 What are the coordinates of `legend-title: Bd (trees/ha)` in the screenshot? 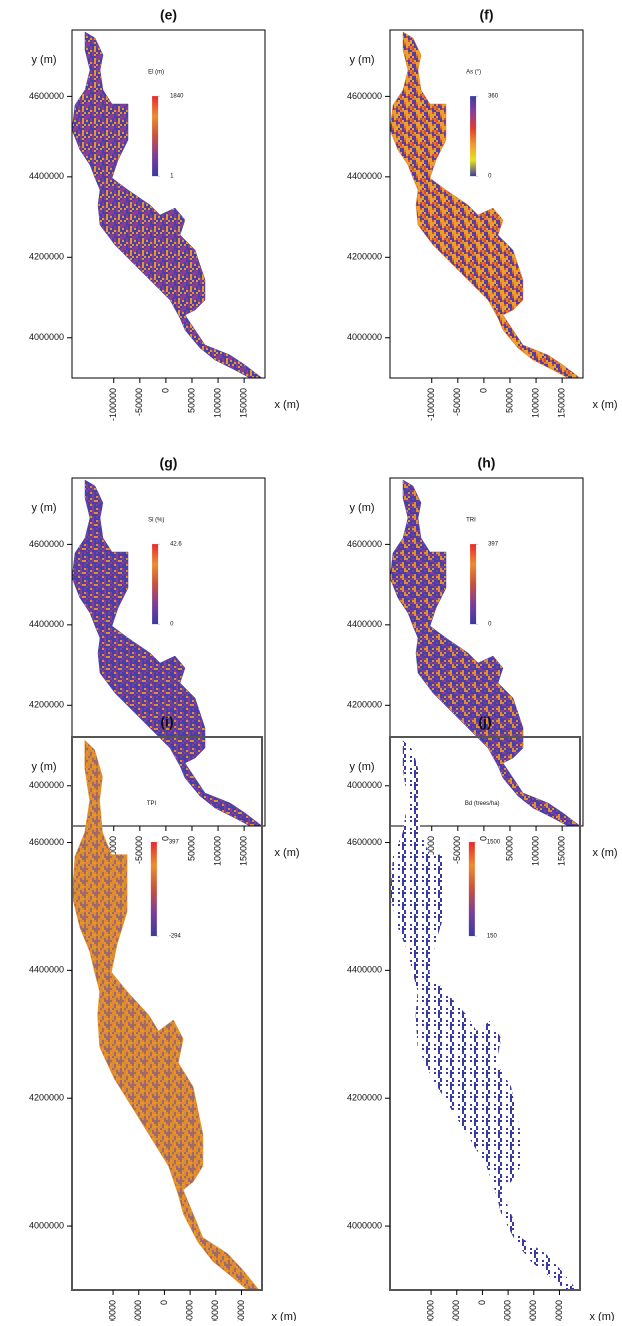 It's located at (482, 804).